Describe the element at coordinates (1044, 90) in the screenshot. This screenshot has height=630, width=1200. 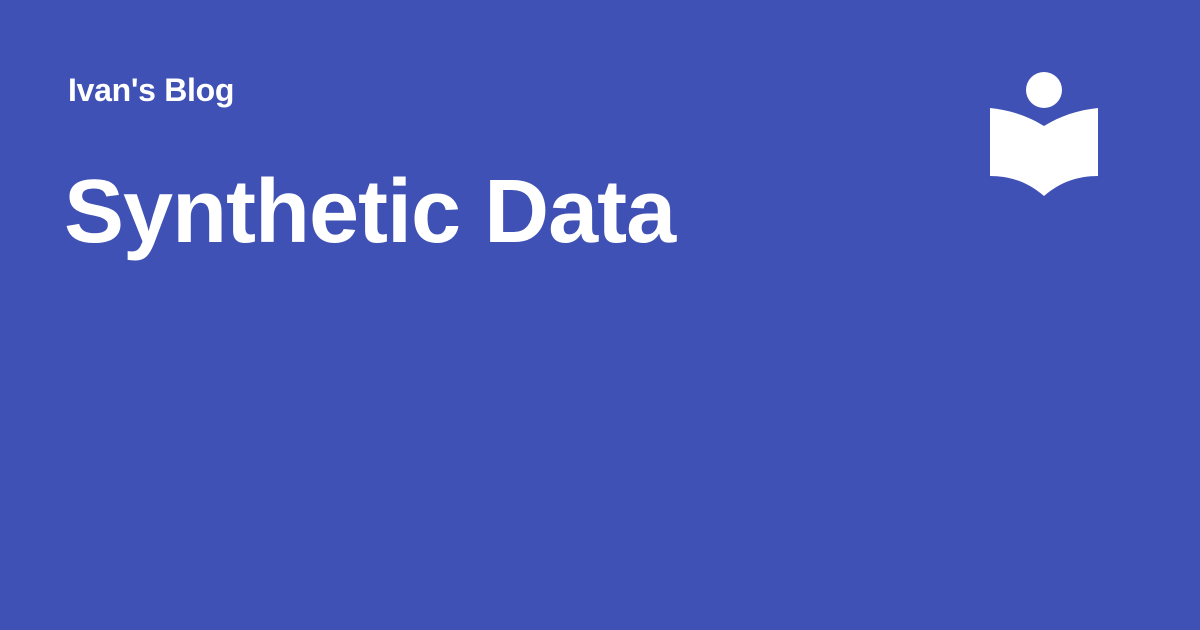
I see `reader-head` at that location.